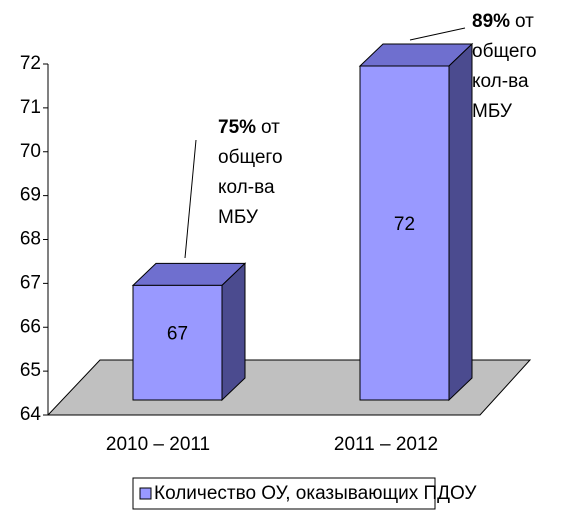 The image size is (562, 510). I want to click on annotation: 89% от общего кол-ва МБУ, so click(504, 66).